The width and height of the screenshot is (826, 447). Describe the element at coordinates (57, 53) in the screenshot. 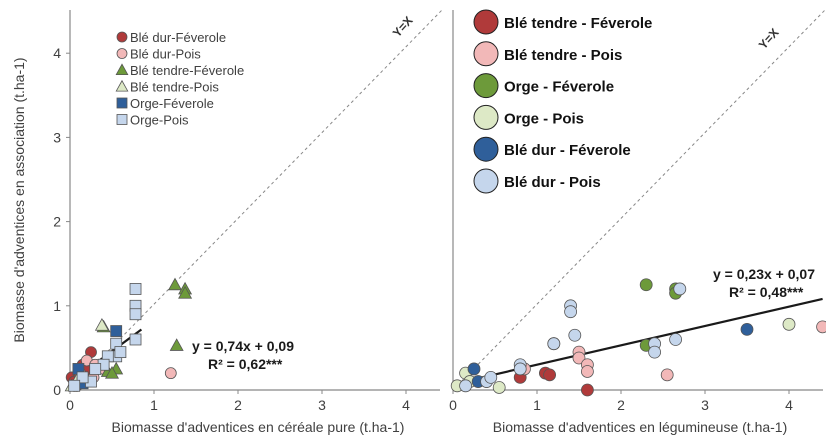

I see `y-tick-label: 4` at that location.